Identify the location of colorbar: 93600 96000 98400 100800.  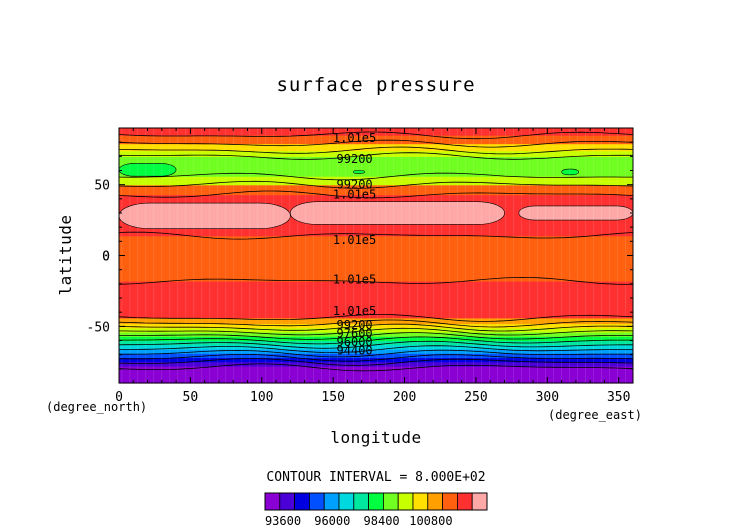
(376, 510).